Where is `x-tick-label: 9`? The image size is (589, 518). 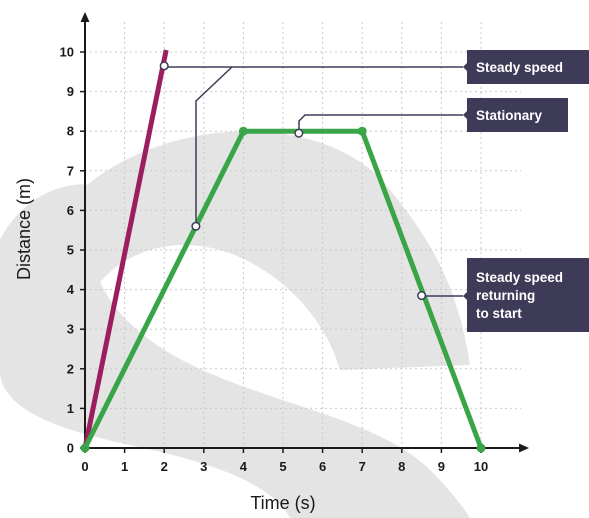 x-tick-label: 9 is located at coordinates (441, 466).